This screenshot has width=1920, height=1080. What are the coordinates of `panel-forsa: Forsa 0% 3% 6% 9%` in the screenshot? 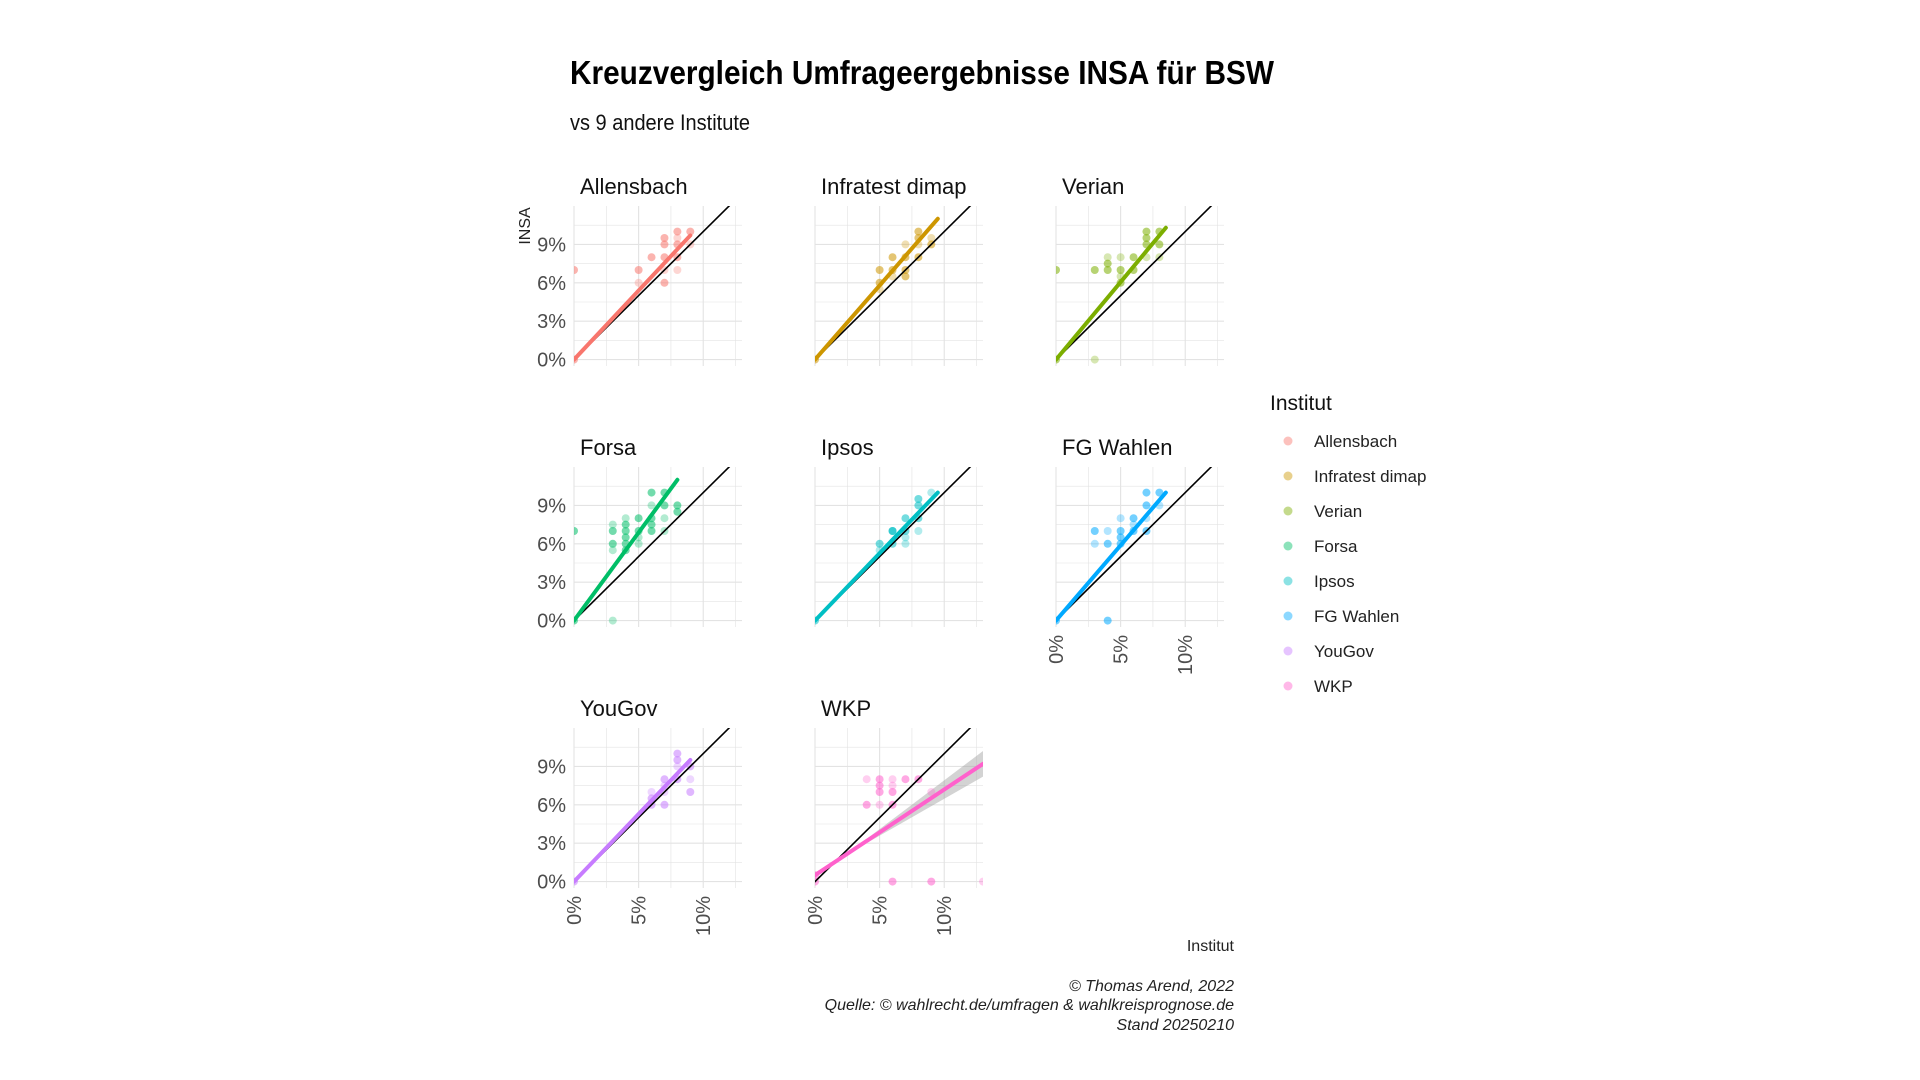 It's located at (639, 534).